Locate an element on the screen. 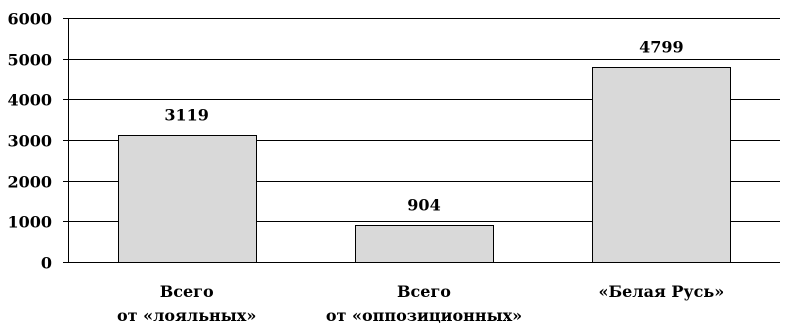 The width and height of the screenshot is (790, 323). y-tick-label: 4000 is located at coordinates (29, 100).